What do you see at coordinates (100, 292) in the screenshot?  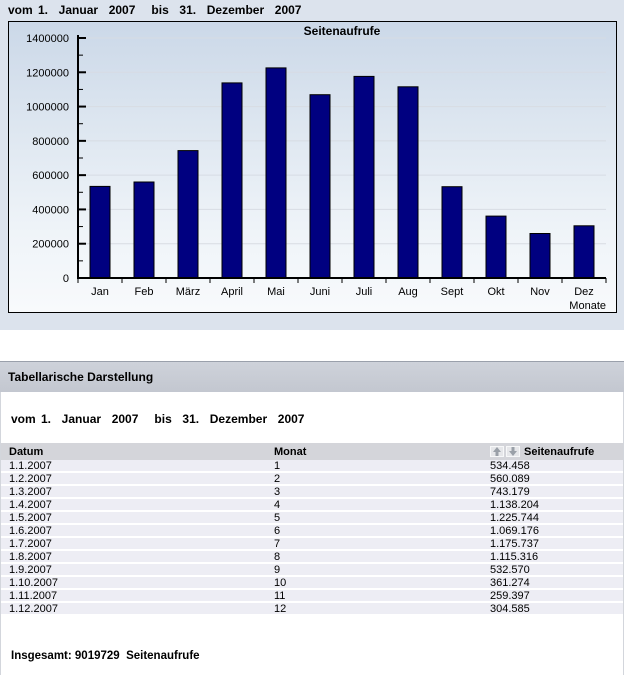 I see `svg-text: Jan` at bounding box center [100, 292].